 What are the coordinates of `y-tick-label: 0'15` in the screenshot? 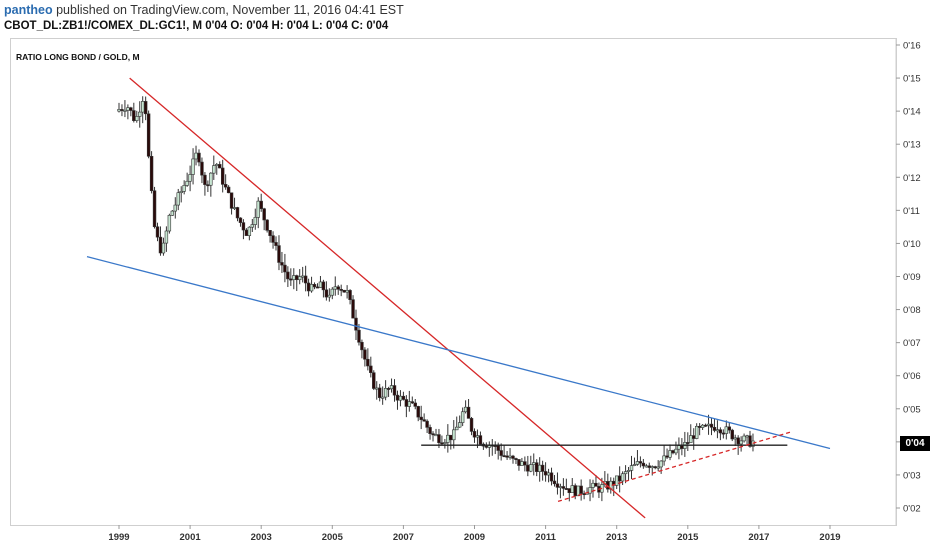 It's located at (912, 79).